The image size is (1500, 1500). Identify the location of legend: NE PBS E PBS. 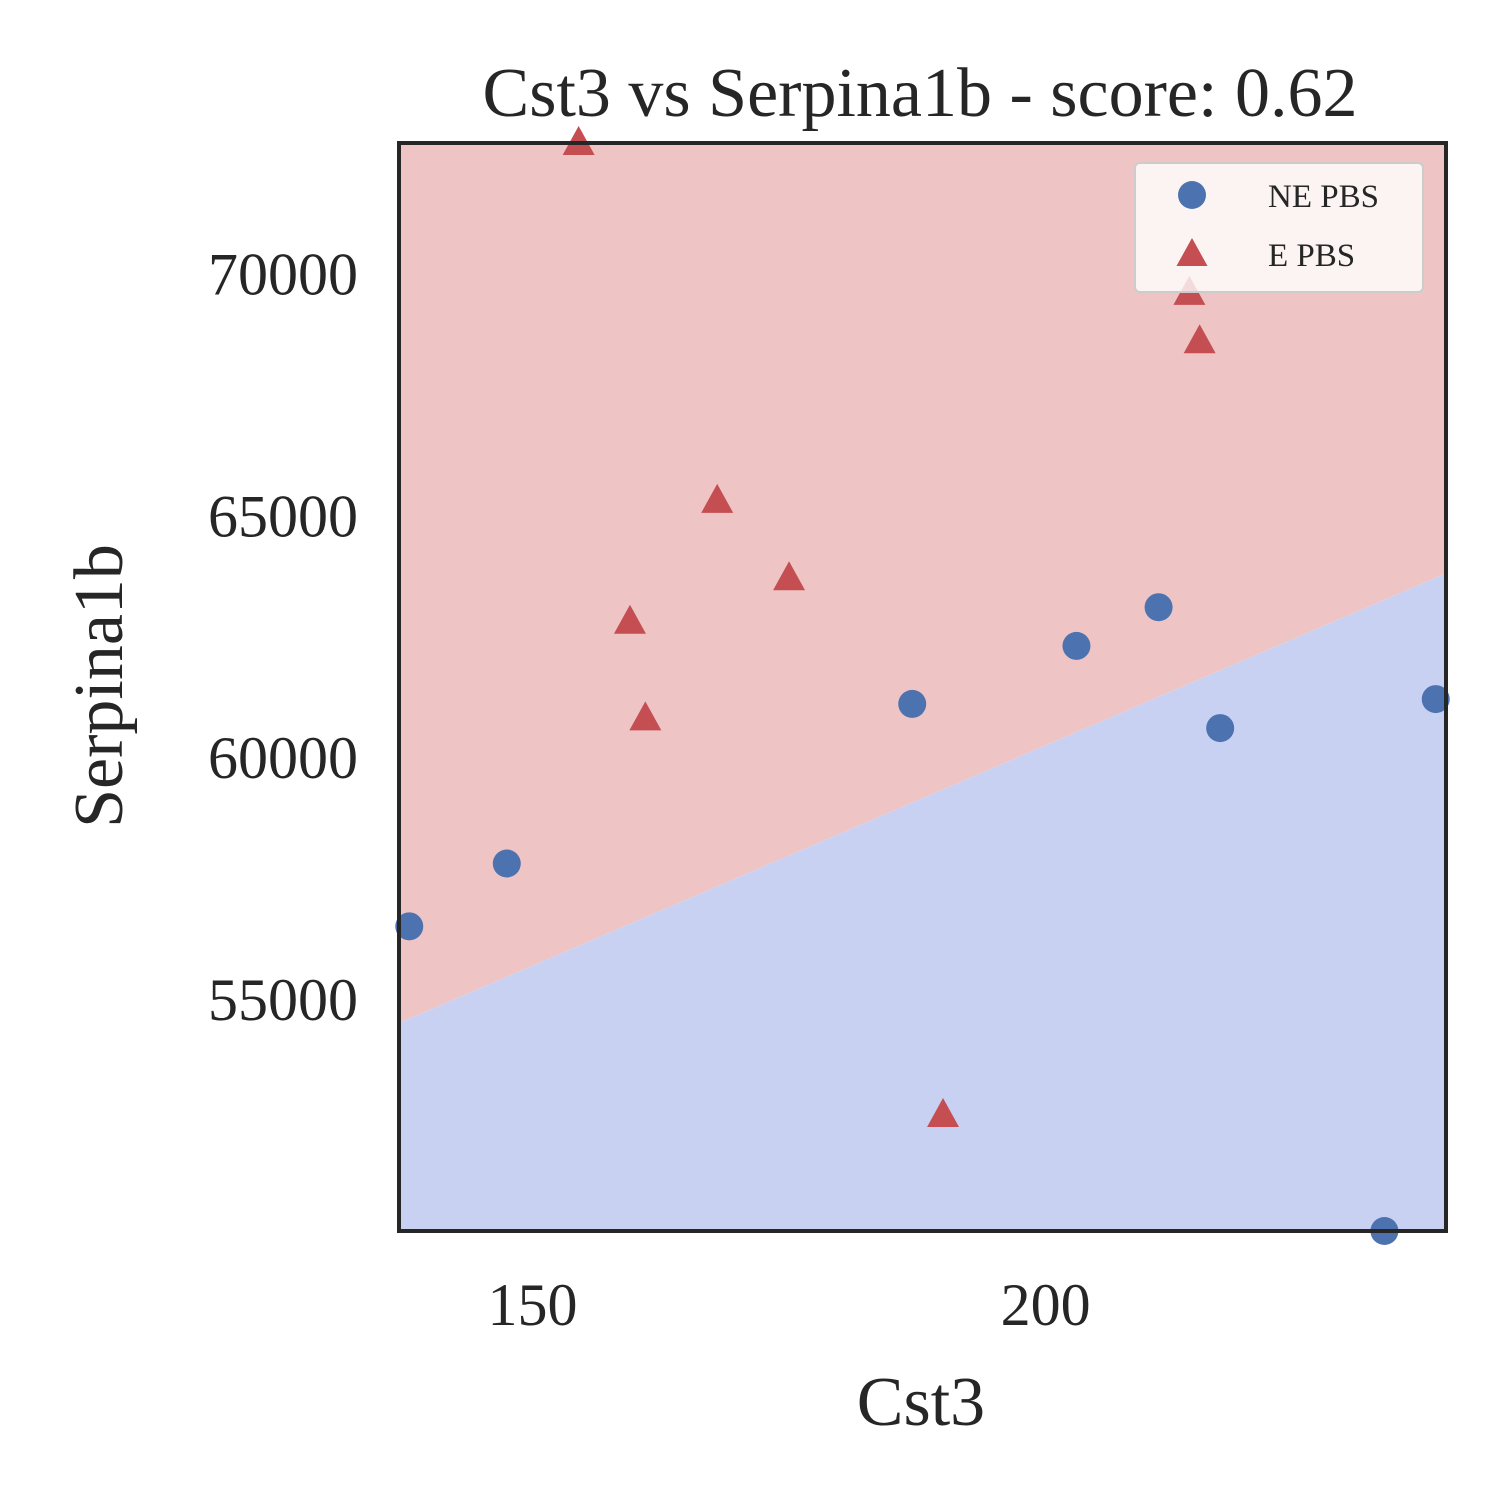
(1279, 227).